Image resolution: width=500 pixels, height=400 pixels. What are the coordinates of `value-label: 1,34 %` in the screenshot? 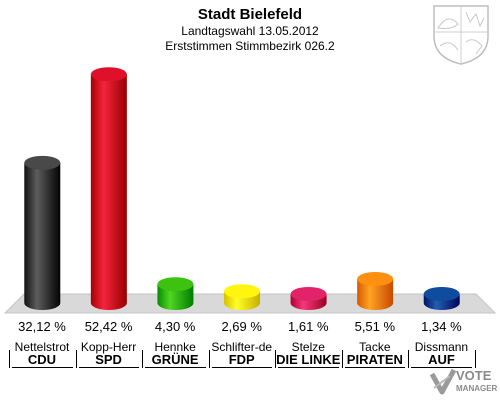 It's located at (441, 326).